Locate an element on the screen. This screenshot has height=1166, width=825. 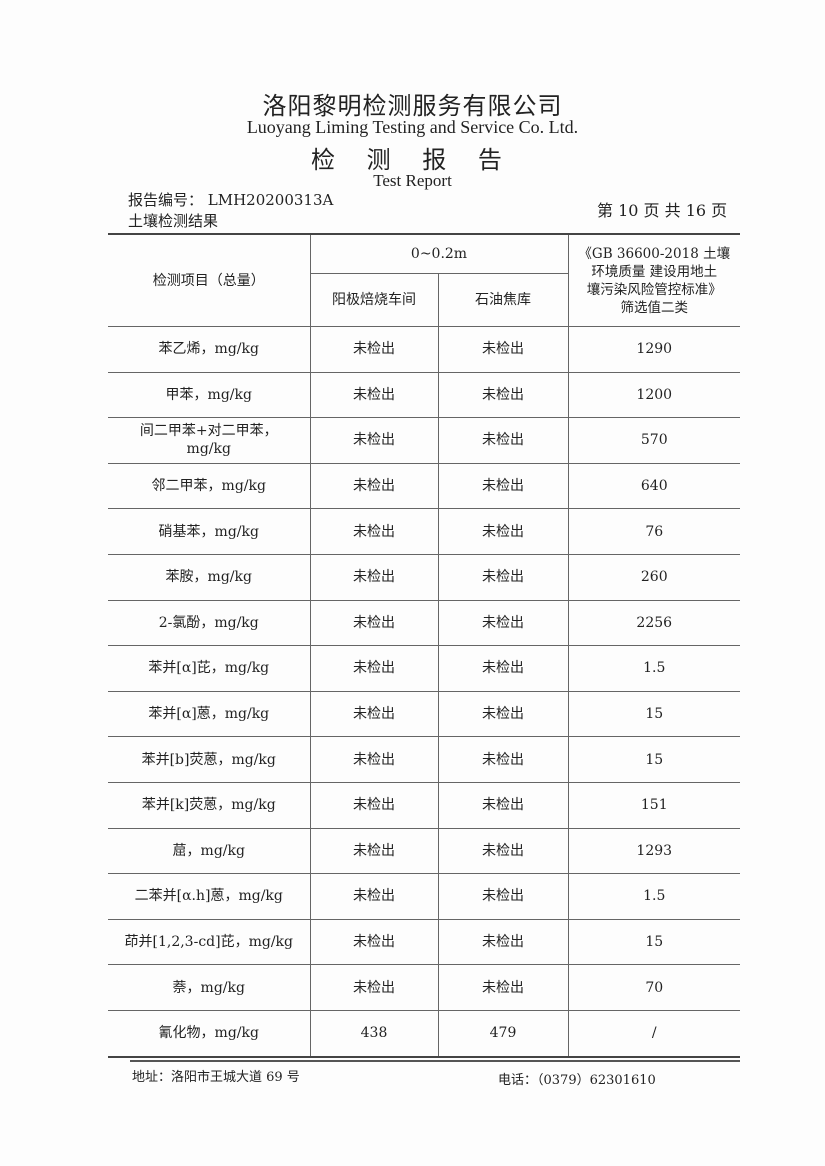
cell-standard: 2256 is located at coordinates (653, 623).